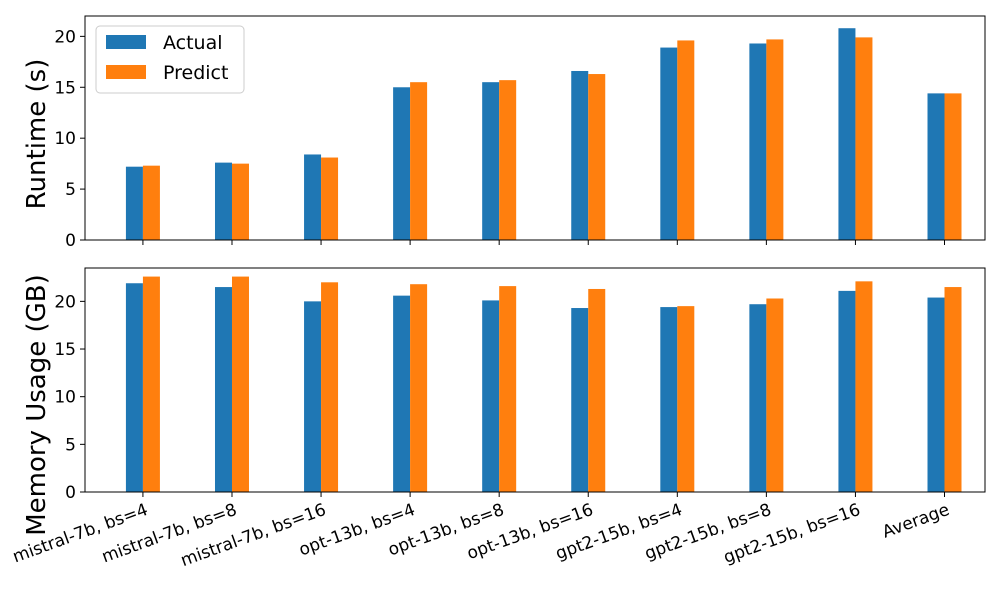 The width and height of the screenshot is (1000, 600). What do you see at coordinates (195, 73) in the screenshot?
I see `legend-label-predict: Predict` at bounding box center [195, 73].